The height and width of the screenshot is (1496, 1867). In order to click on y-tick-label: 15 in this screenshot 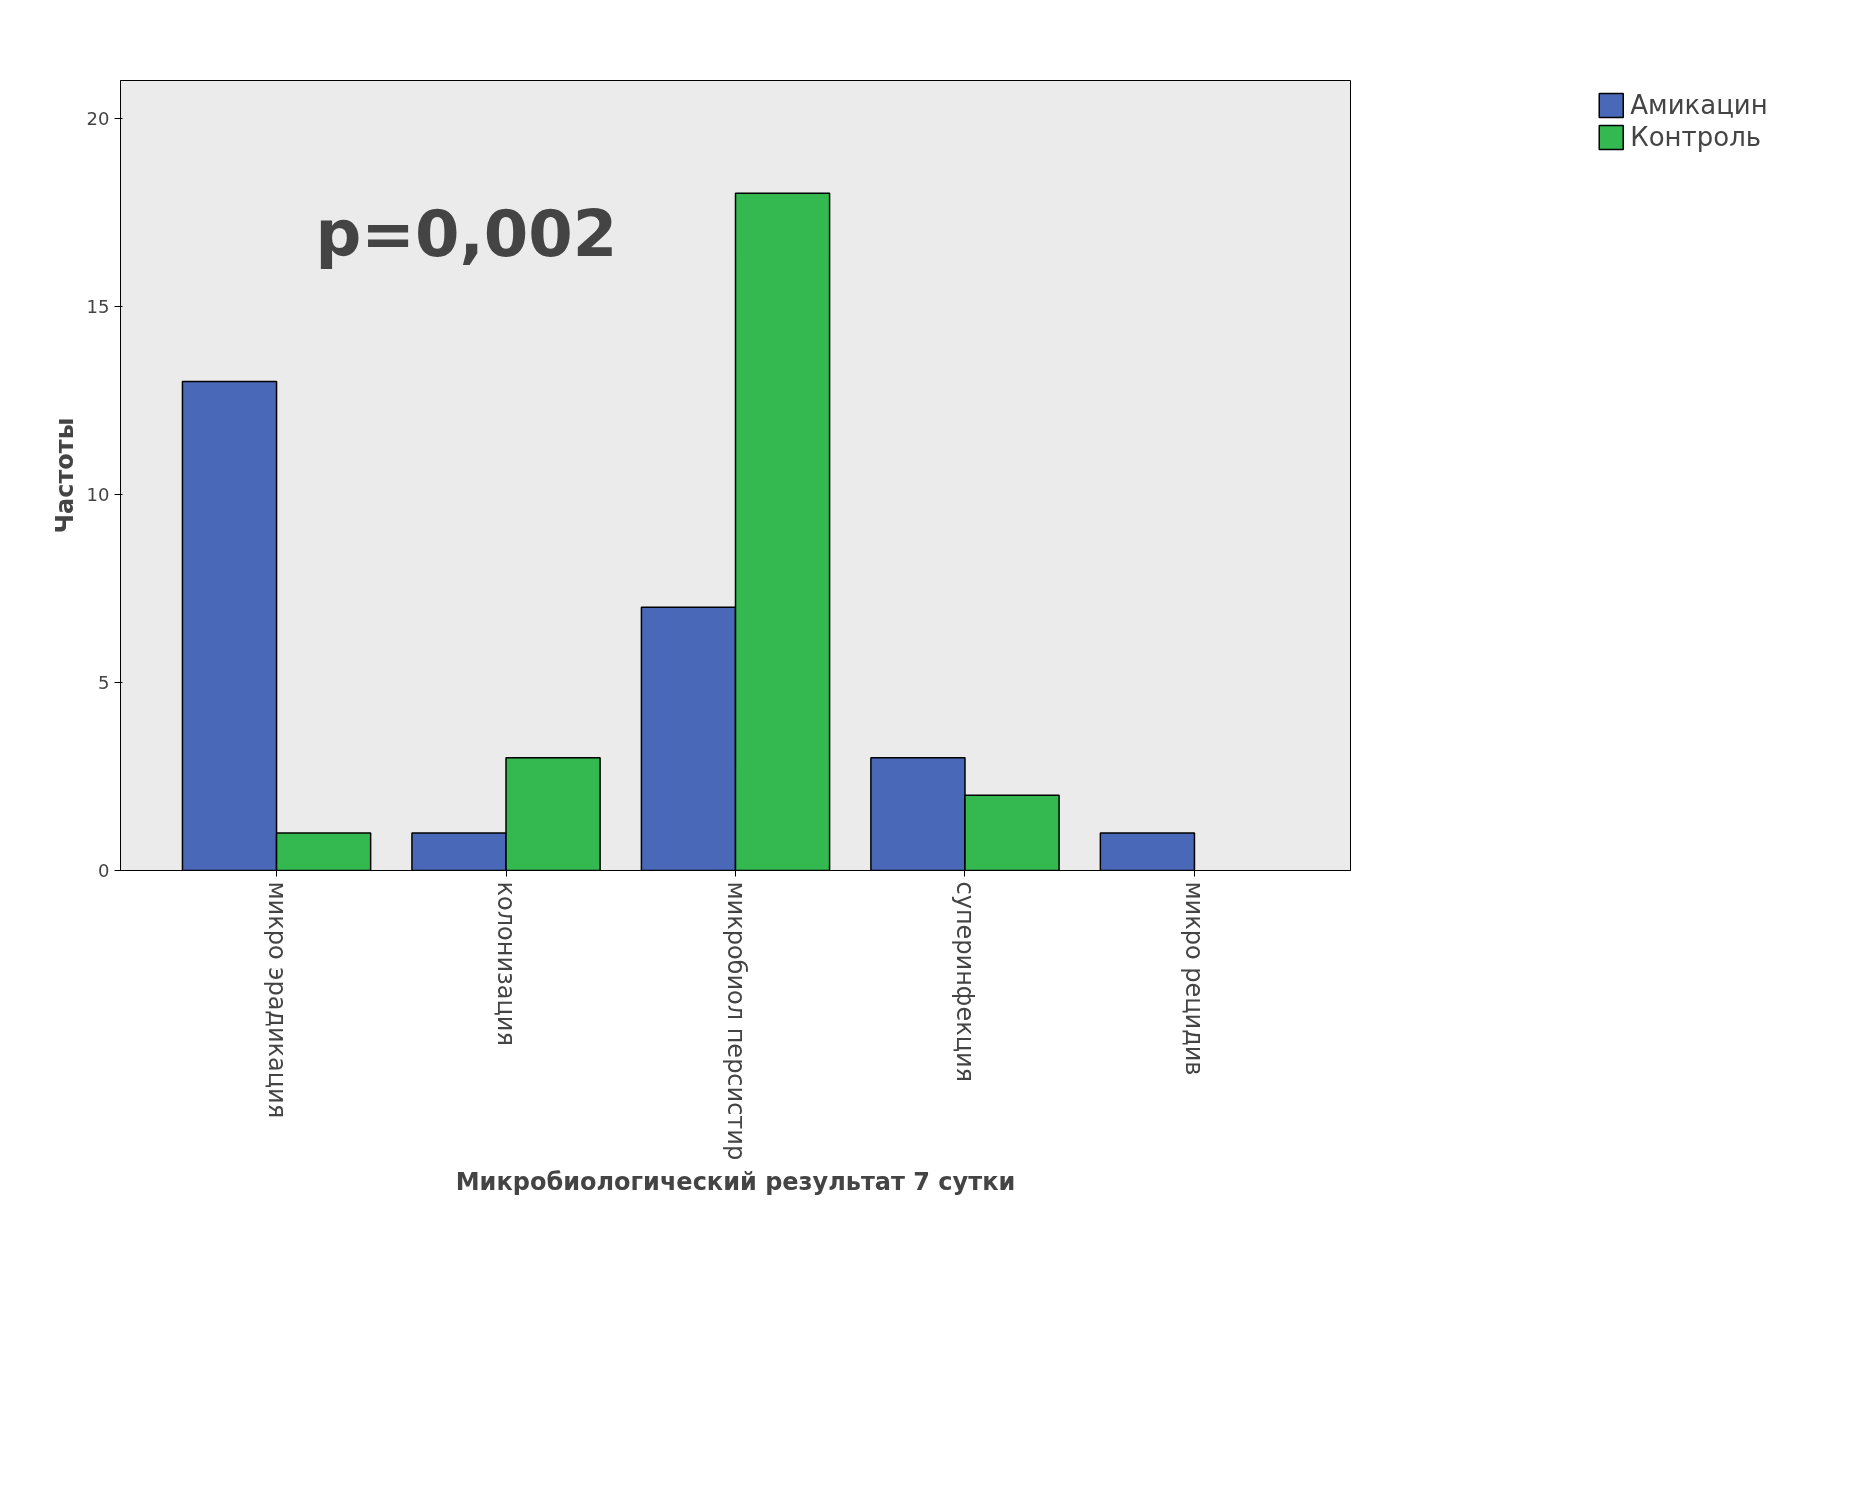, I will do `click(98, 306)`.